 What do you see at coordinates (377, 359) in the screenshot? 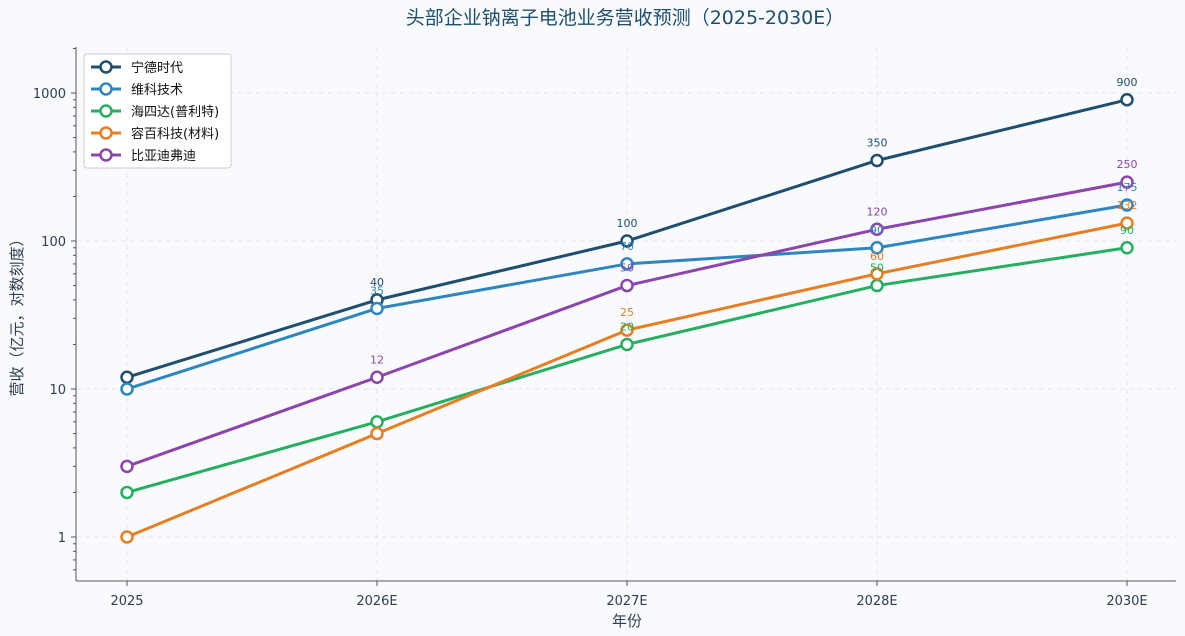
I see `data-label: 12` at bounding box center [377, 359].